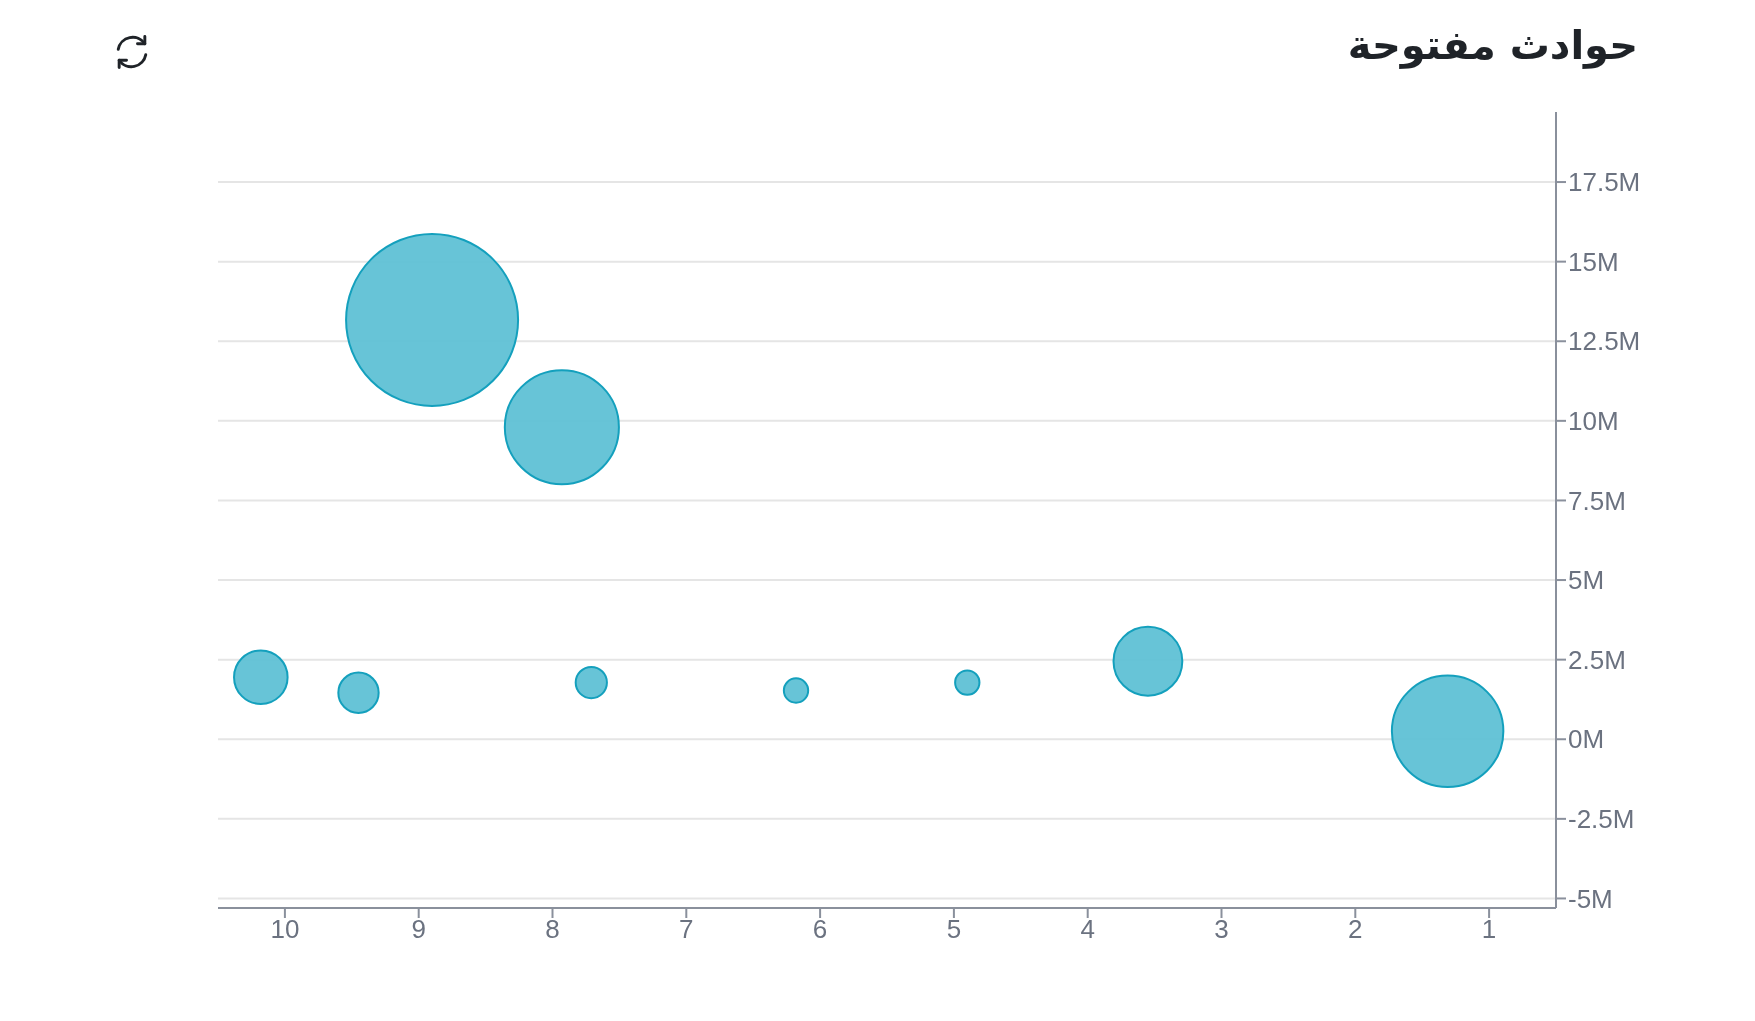 The height and width of the screenshot is (1021, 1755). What do you see at coordinates (1087, 929) in the screenshot?
I see `x-tick-label: 4` at bounding box center [1087, 929].